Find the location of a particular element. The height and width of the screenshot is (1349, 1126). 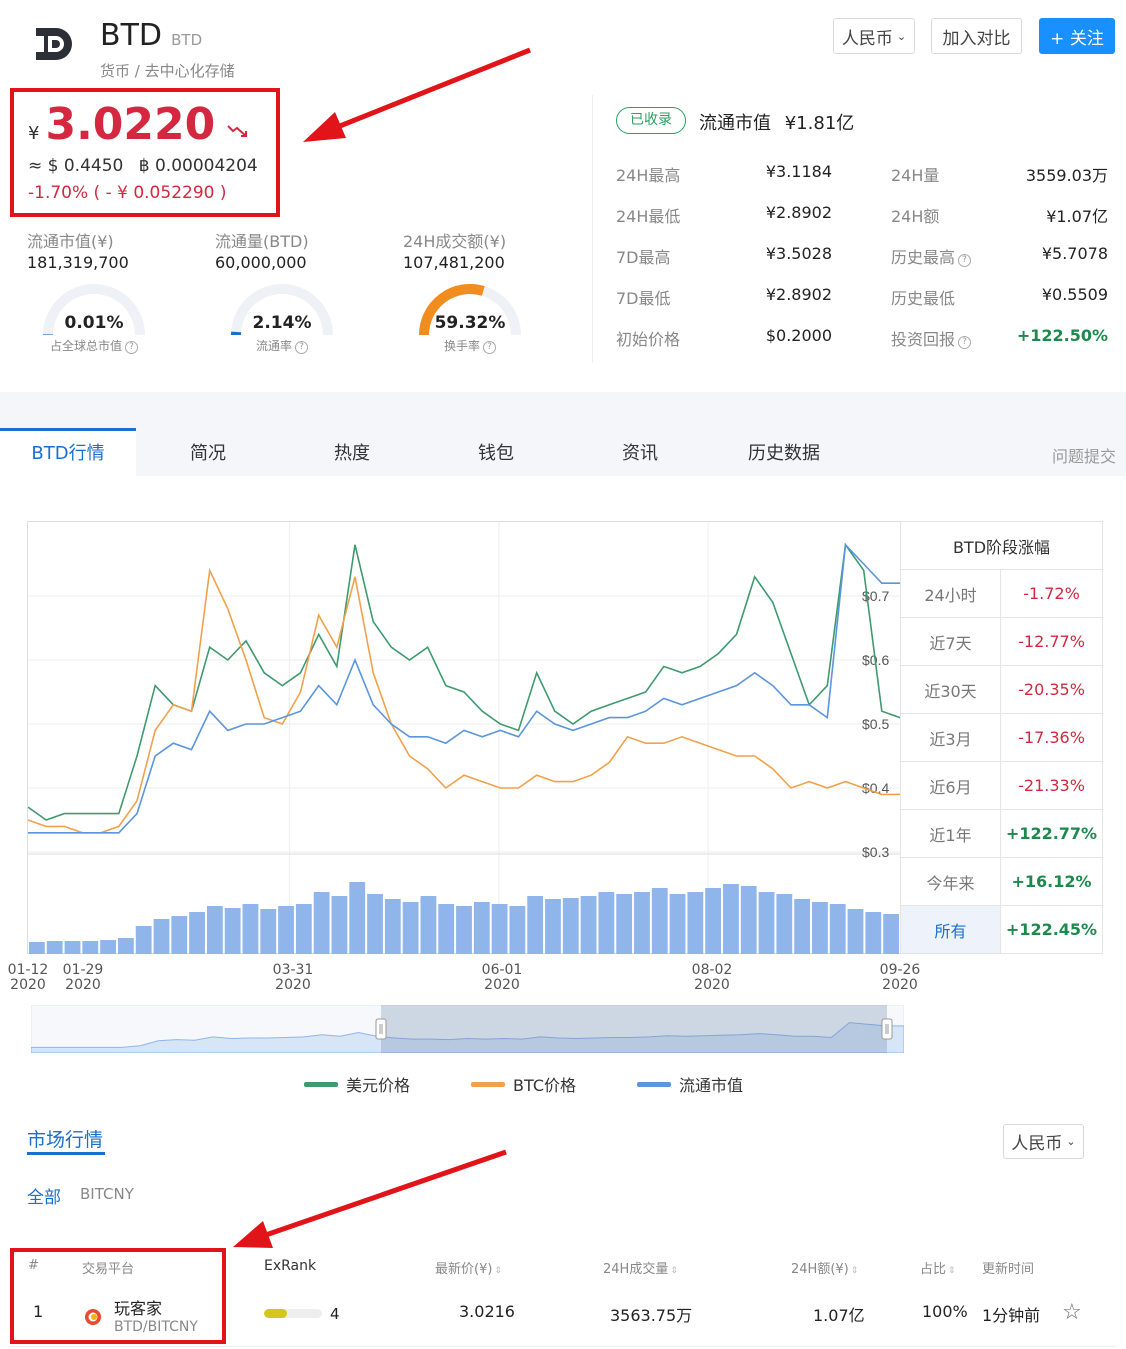

stat-label: 7D最低 is located at coordinates (643, 298).